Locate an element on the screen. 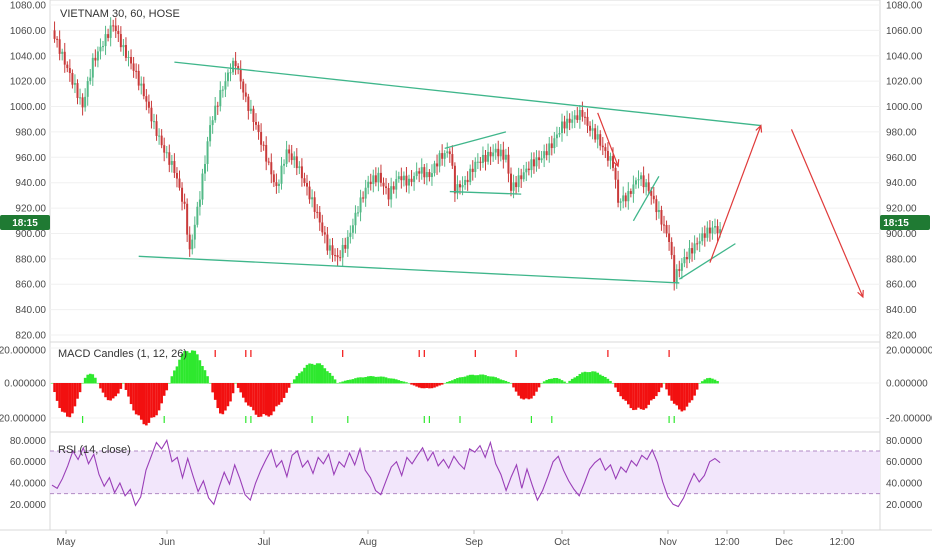 The width and height of the screenshot is (932, 550). rsi-line is located at coordinates (386, 473).